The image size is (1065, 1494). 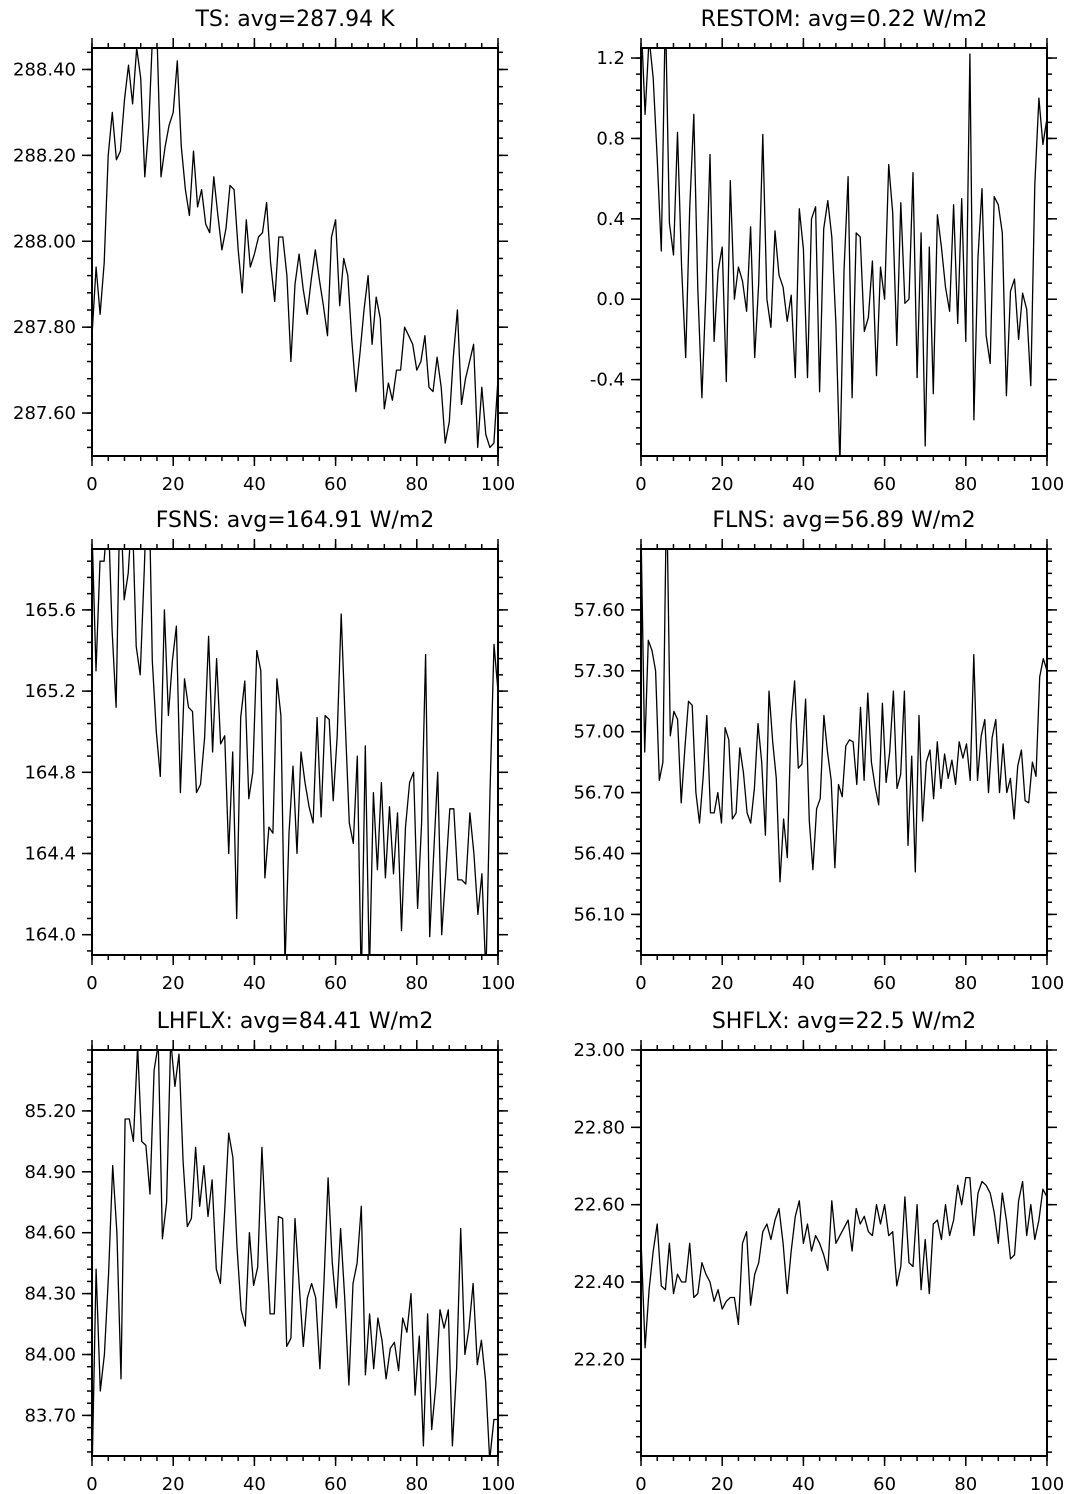 What do you see at coordinates (599, 610) in the screenshot?
I see `y-tick-label: 57.60` at bounding box center [599, 610].